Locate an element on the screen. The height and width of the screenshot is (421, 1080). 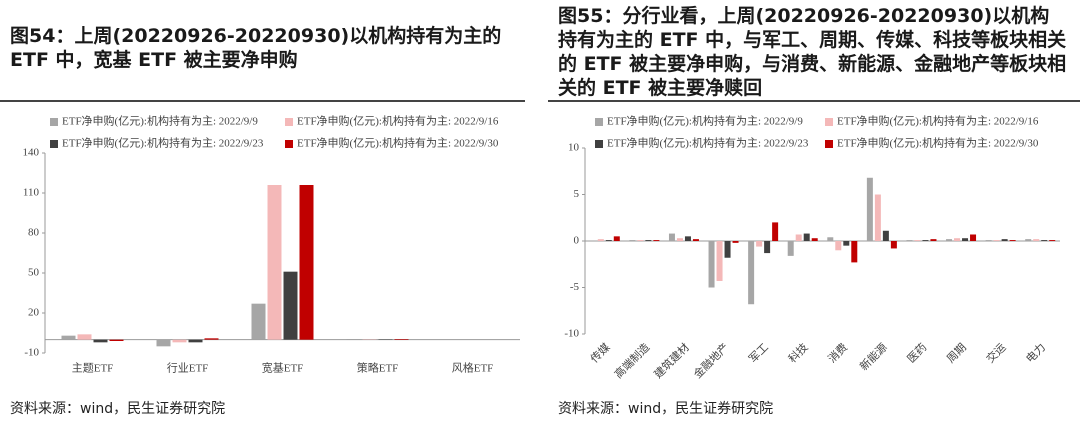
x-tick-label: 交运 is located at coordinates (995, 352).